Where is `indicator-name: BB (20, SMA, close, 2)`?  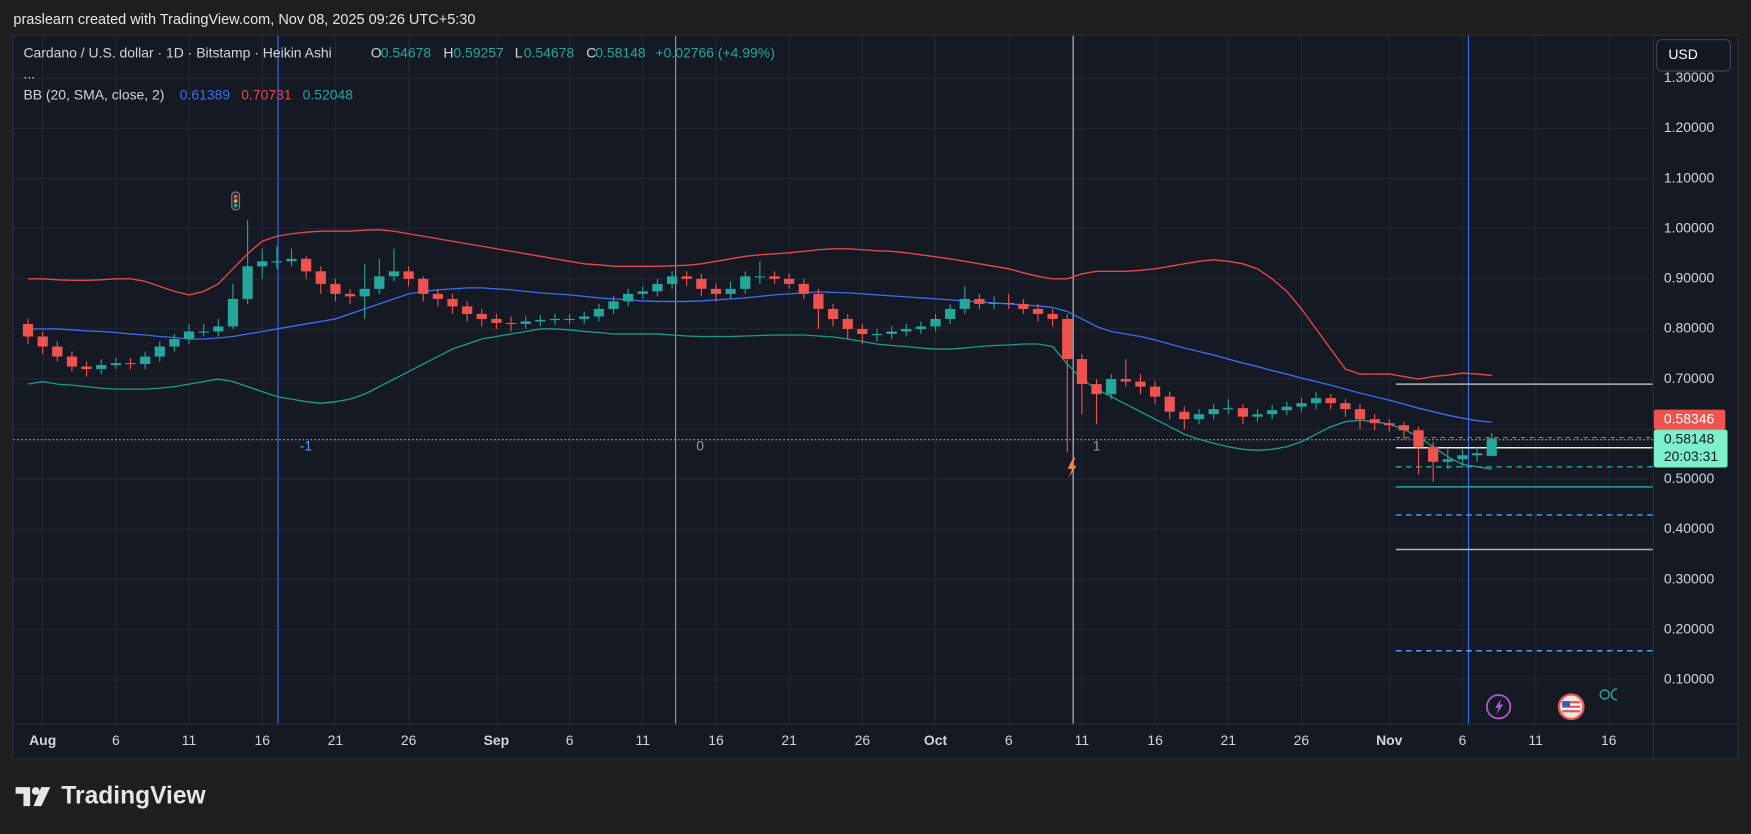 indicator-name: BB (20, SMA, close, 2) is located at coordinates (93, 95).